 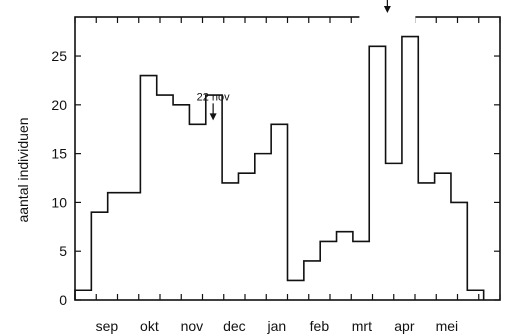 What do you see at coordinates (63, 300) in the screenshot?
I see `y-tick-label: 0` at bounding box center [63, 300].